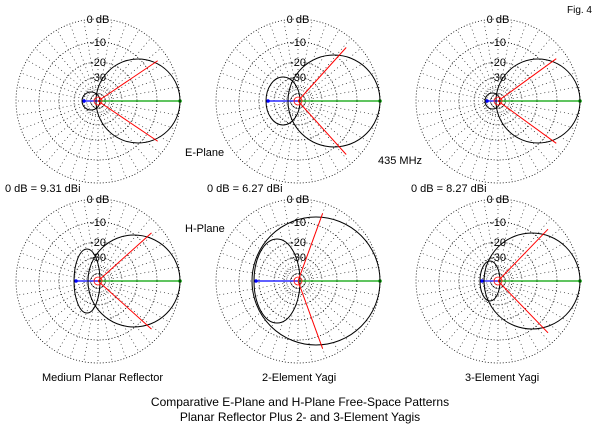 Image resolution: width=600 pixels, height=430 pixels. What do you see at coordinates (299, 378) in the screenshot?
I see `antenna-name-2-element-yagi: 2-Element Yagi` at bounding box center [299, 378].